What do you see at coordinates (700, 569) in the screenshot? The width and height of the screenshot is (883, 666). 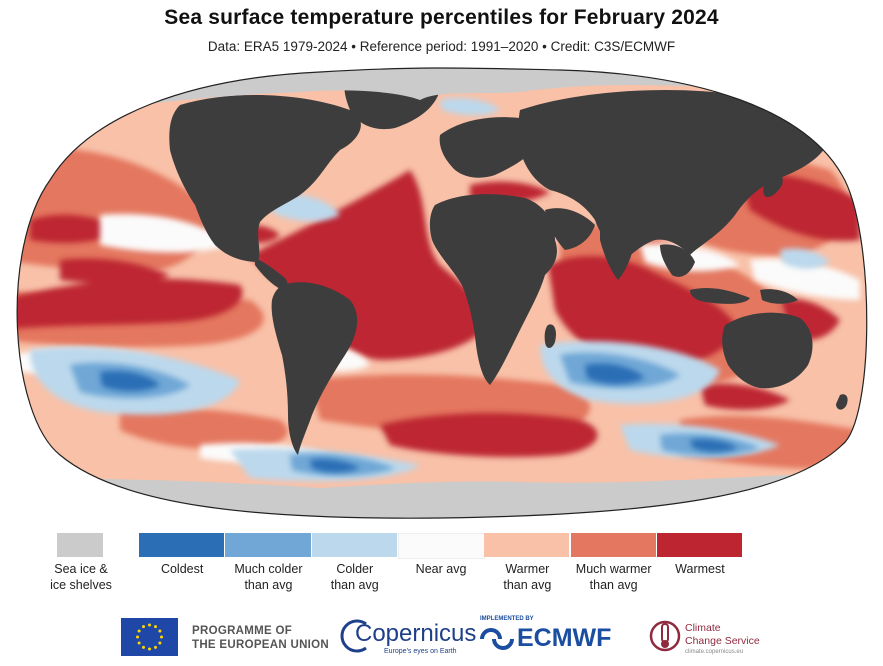 I see `legend-label-6: Warmest` at bounding box center [700, 569].